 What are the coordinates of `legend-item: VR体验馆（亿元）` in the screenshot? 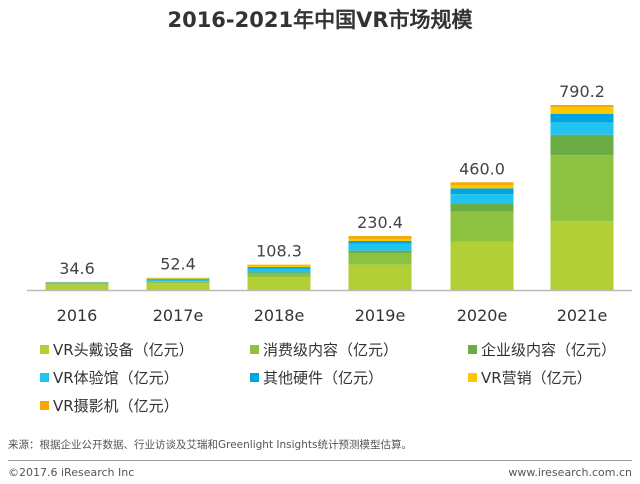 It's located at (109, 377).